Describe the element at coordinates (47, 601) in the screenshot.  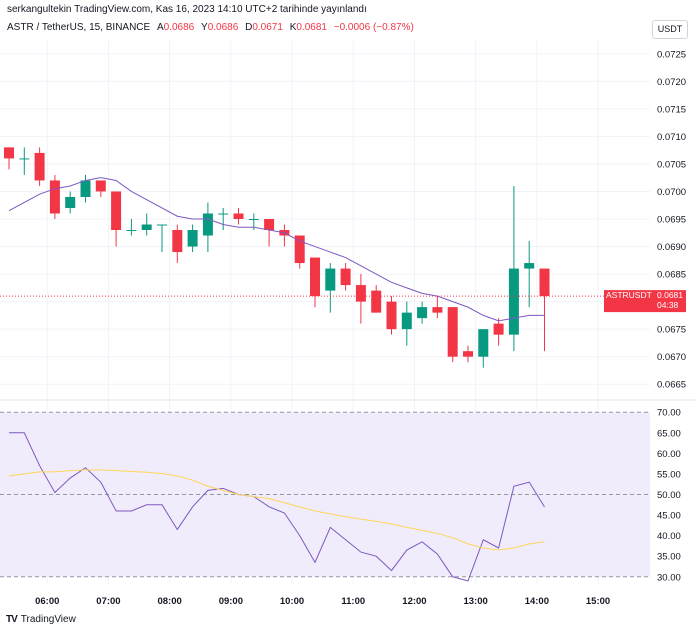
I see `time-tick-label: 06:00` at that location.